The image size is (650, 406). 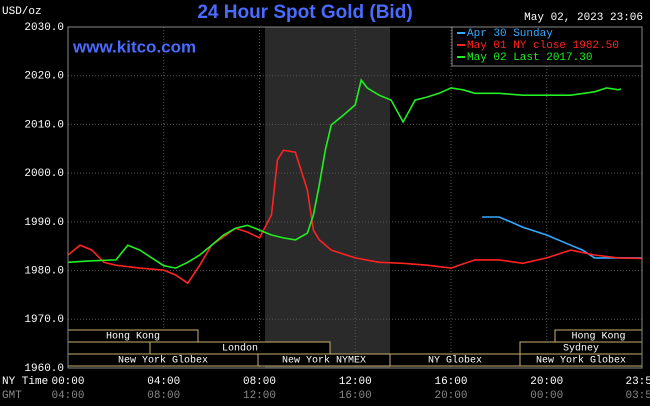 What do you see at coordinates (44, 174) in the screenshot?
I see `y-tick-label: 2000.0` at bounding box center [44, 174].